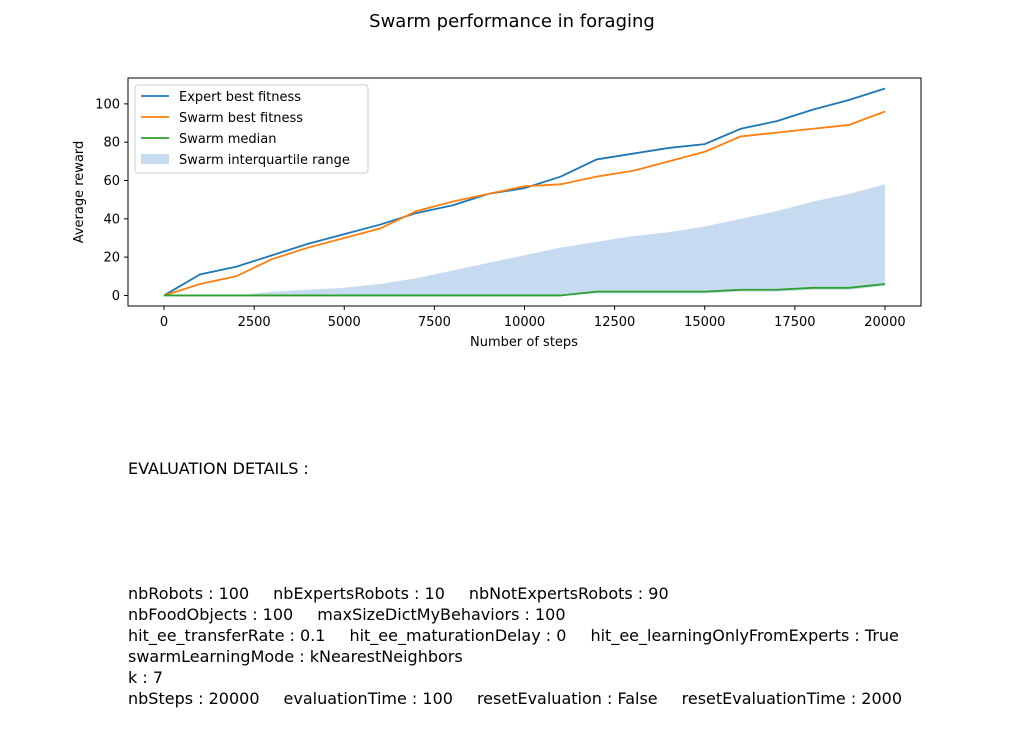 The image size is (1024, 730). I want to click on legend-label: Expert best fitness, so click(240, 97).